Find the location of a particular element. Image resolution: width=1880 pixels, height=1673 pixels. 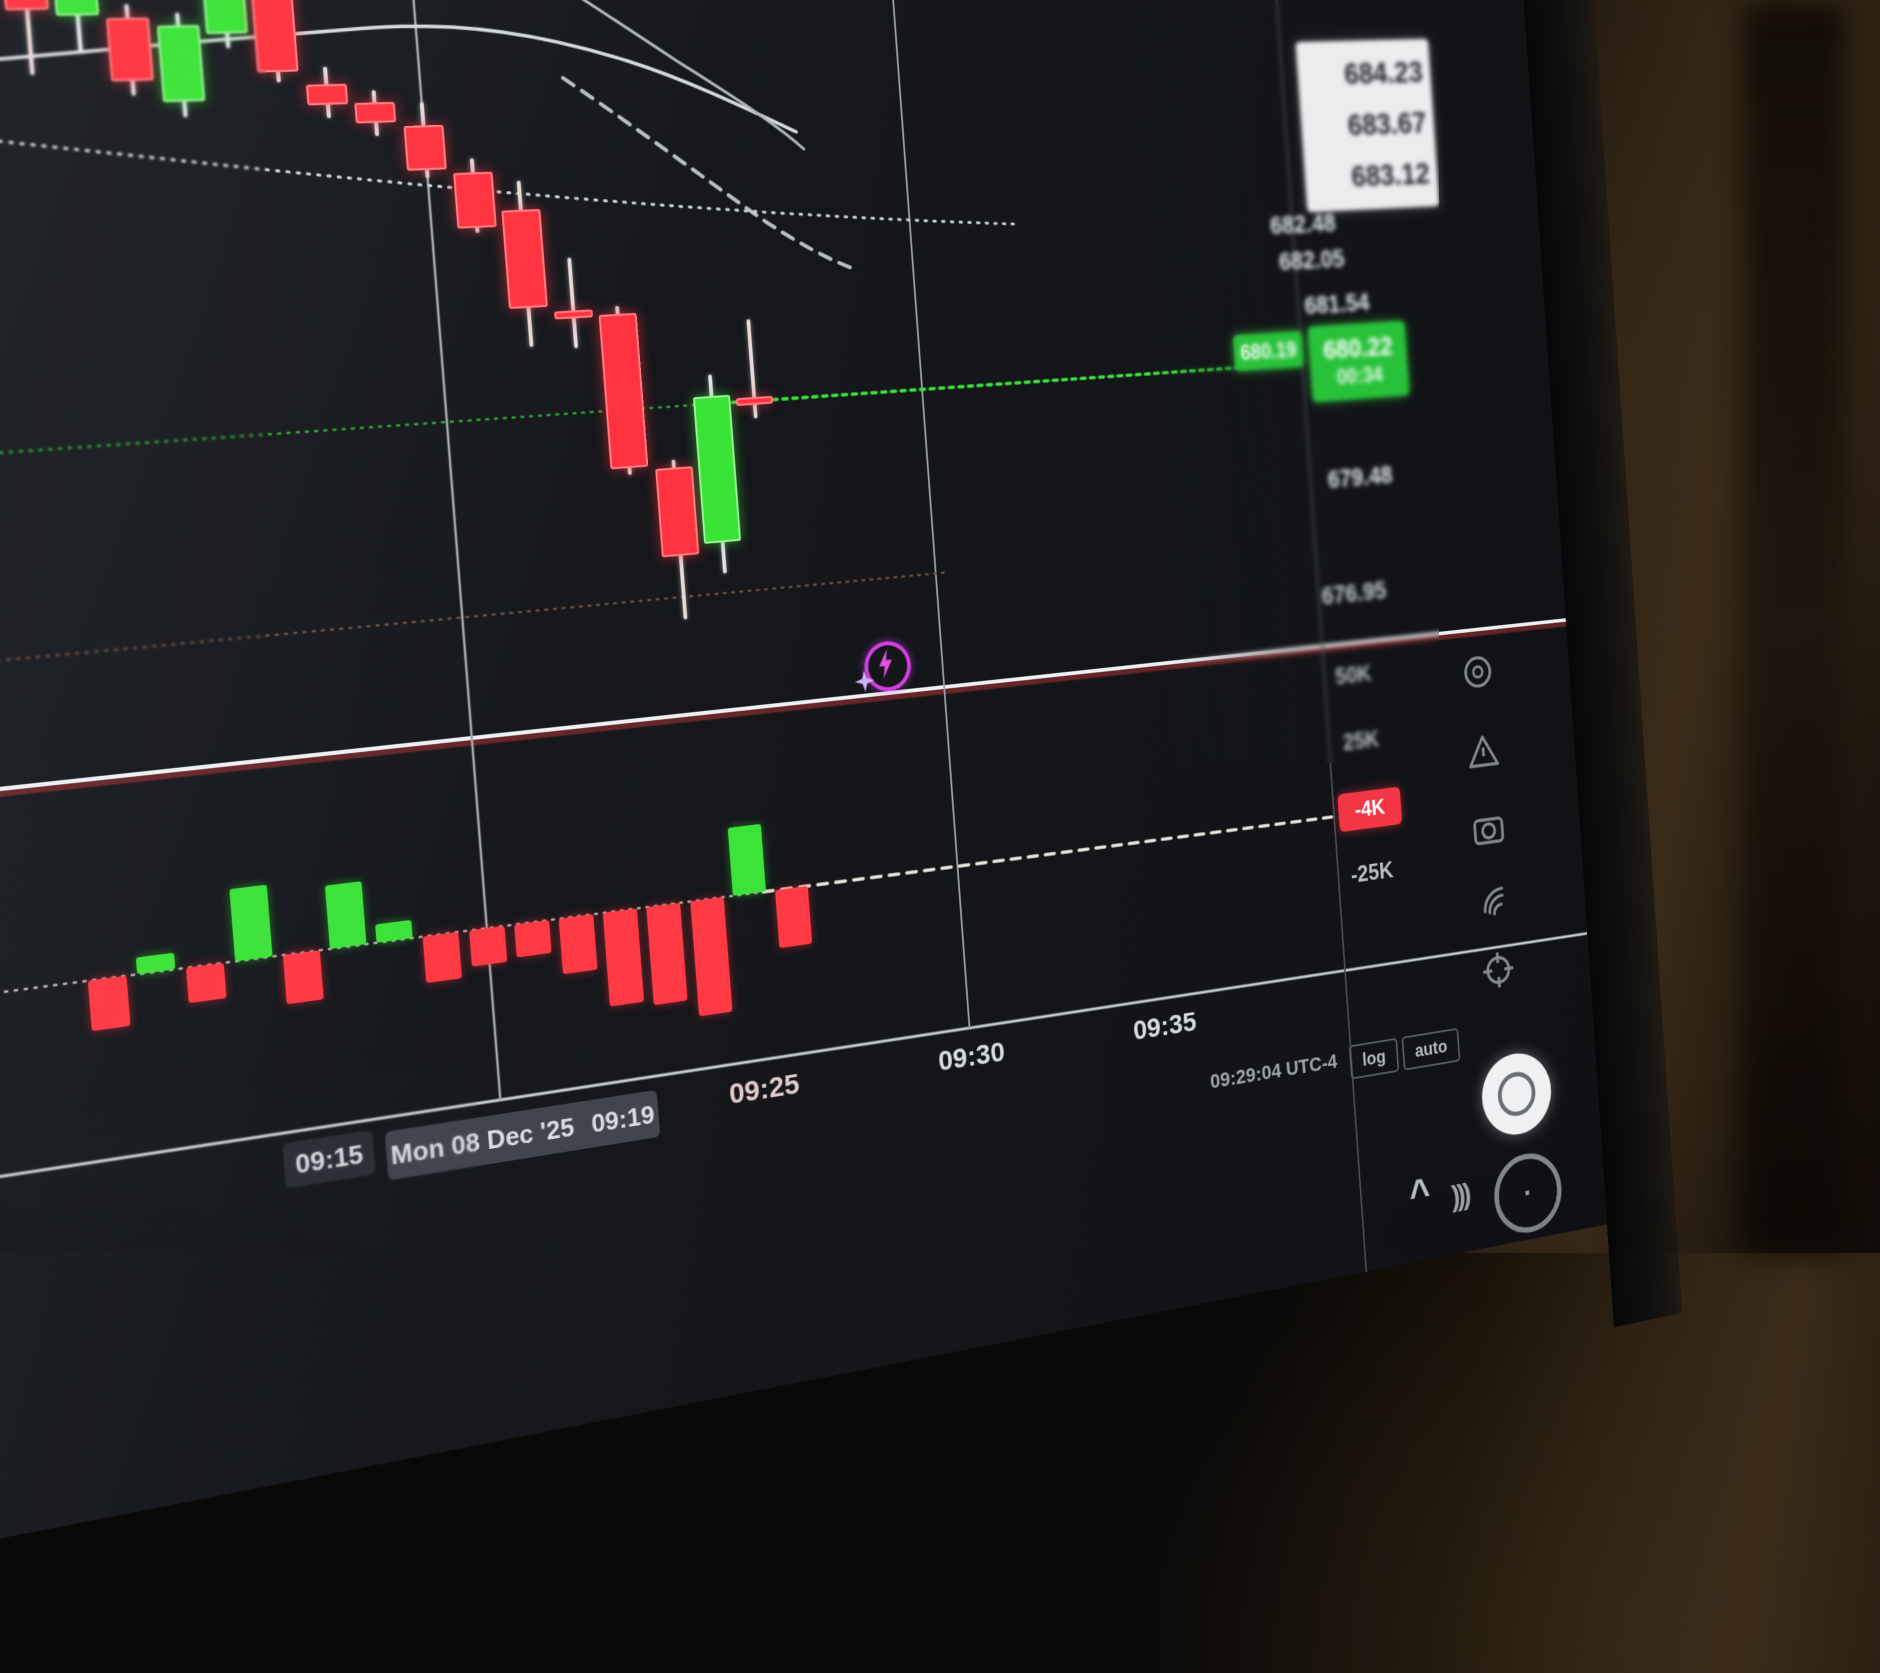

price-axis-label: 682.48 is located at coordinates (1302, 224).